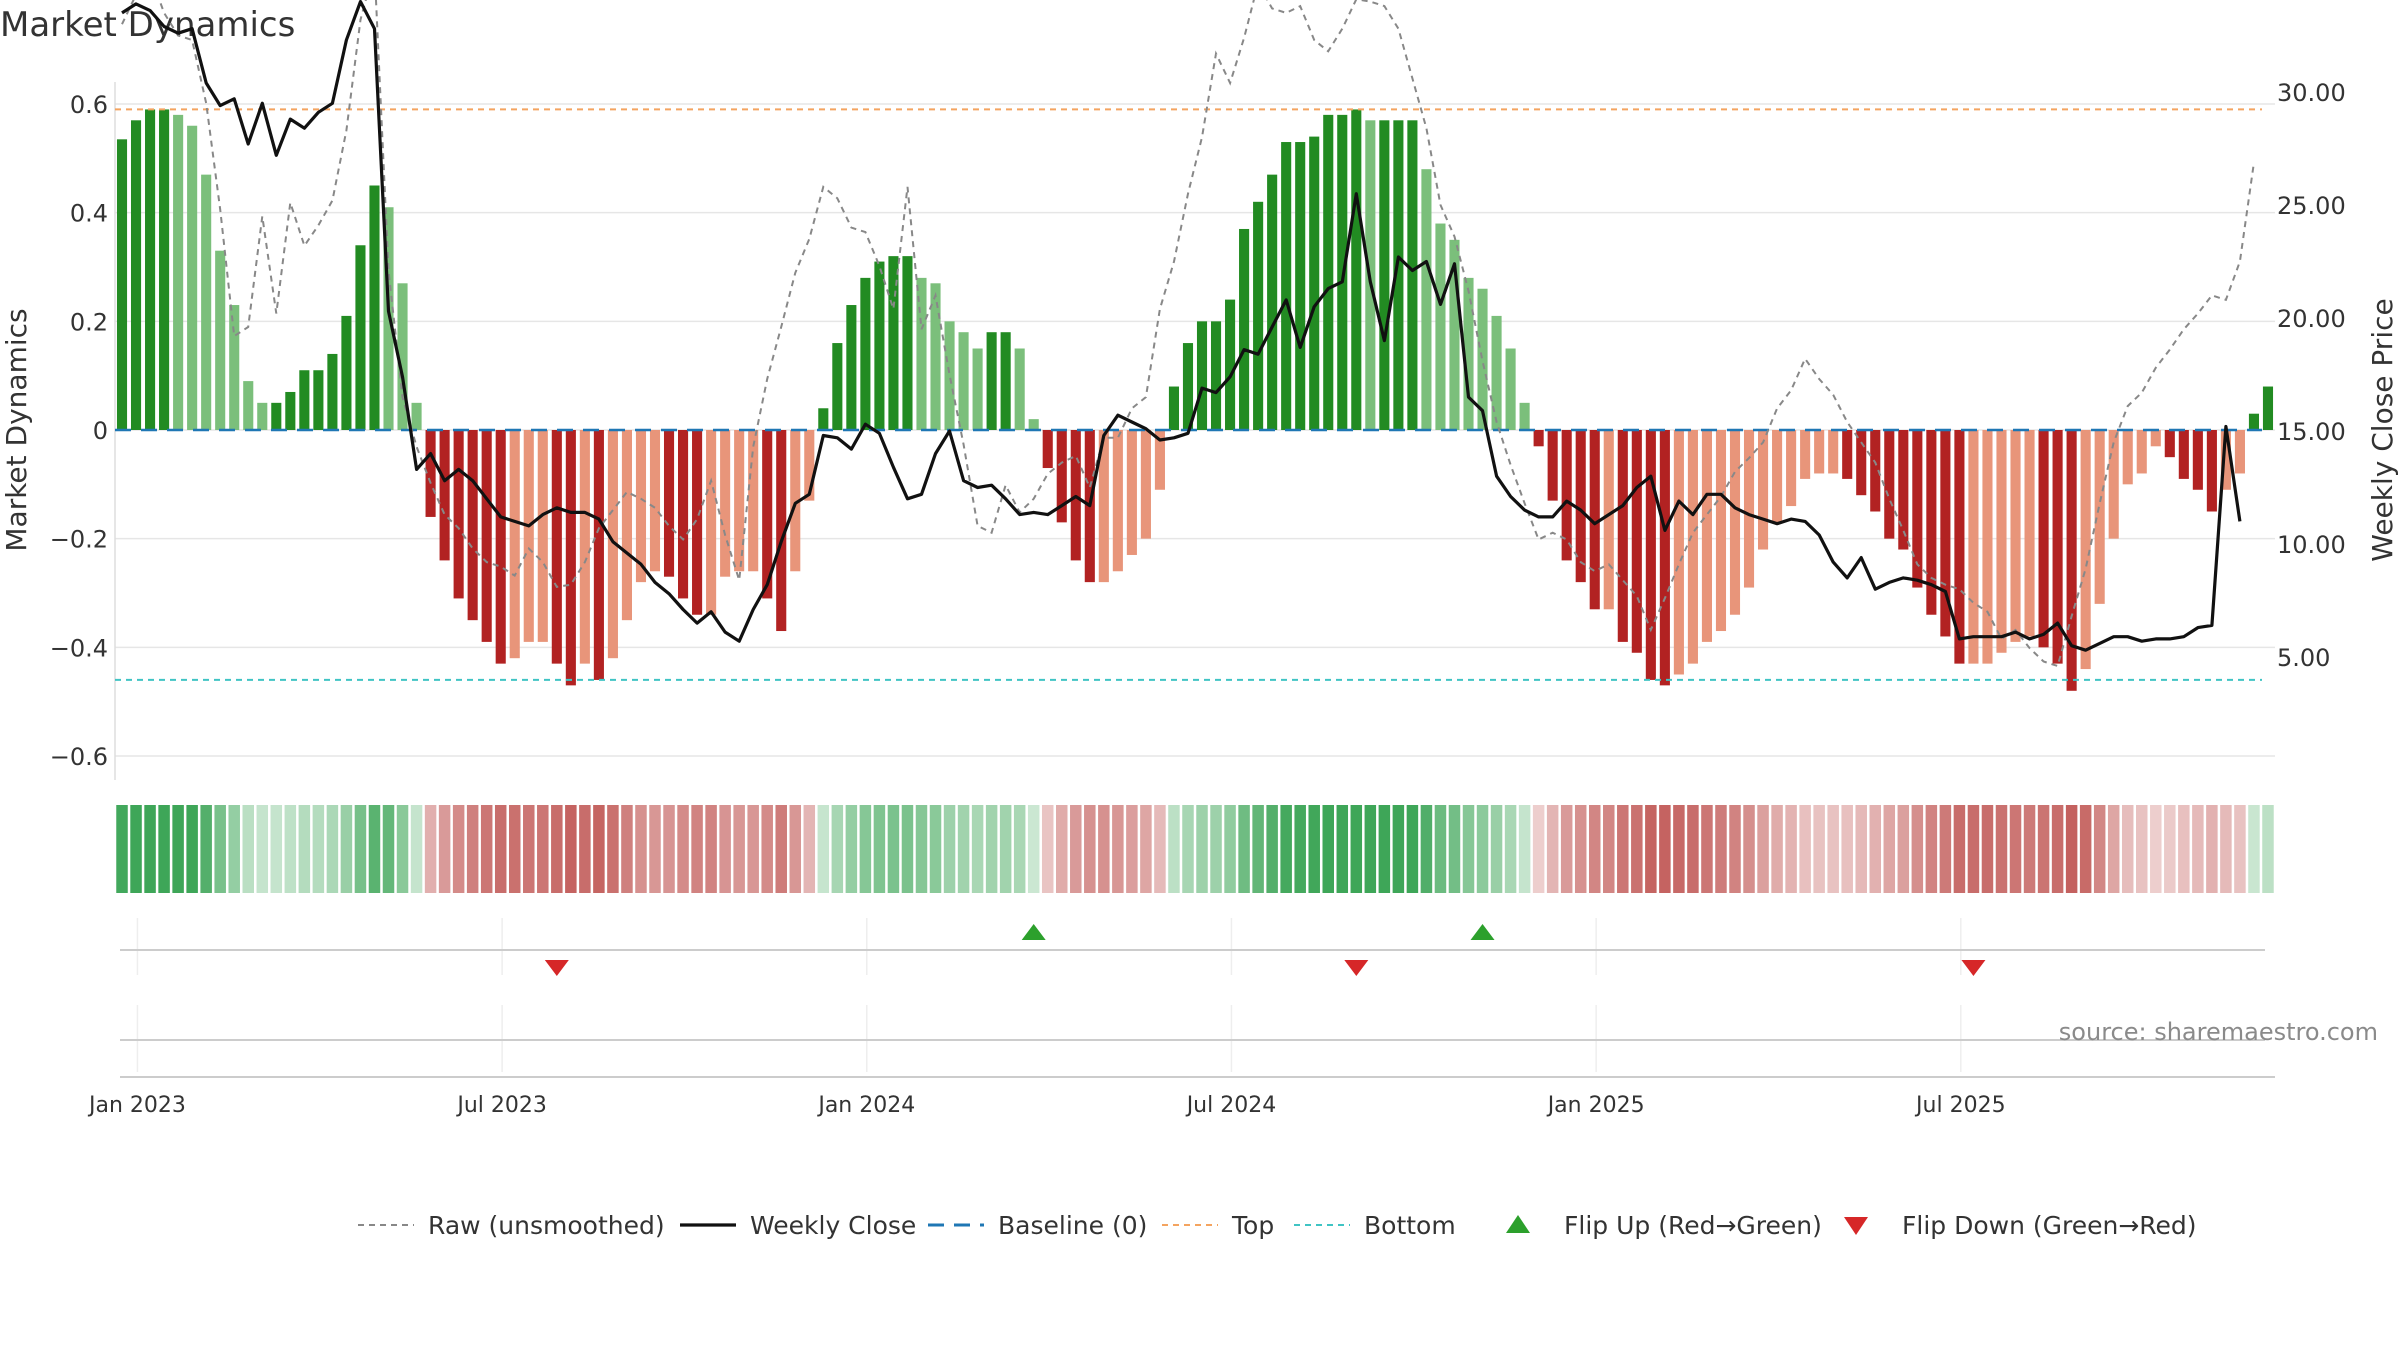  What do you see at coordinates (2218, 1032) in the screenshot?
I see `source-note: source: sharemaestro.com` at bounding box center [2218, 1032].